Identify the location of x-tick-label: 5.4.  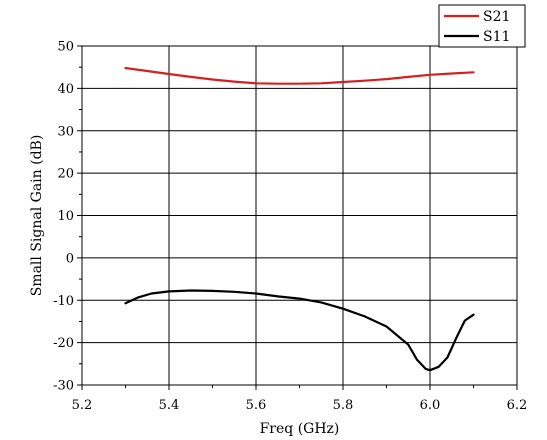
(169, 405).